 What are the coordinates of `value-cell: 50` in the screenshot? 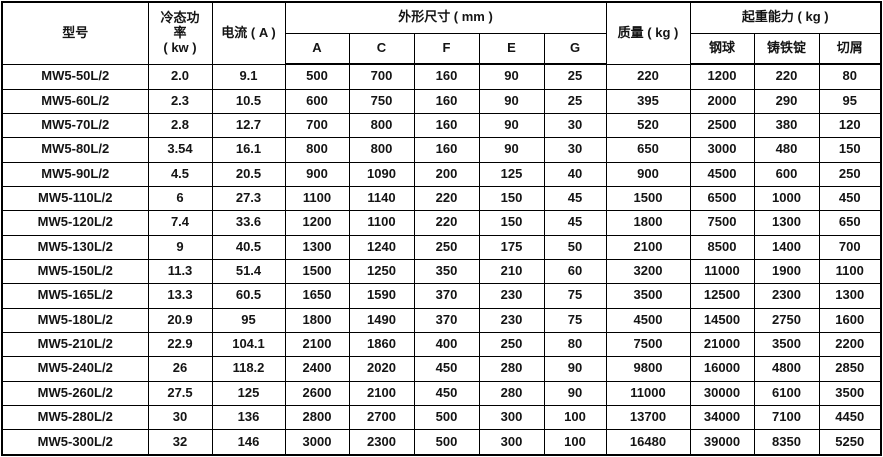 It's located at (575, 247).